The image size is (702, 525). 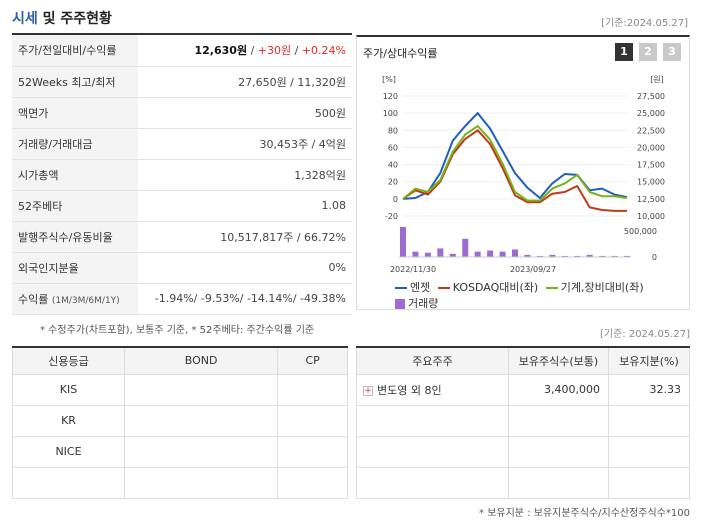 What do you see at coordinates (75, 237) in the screenshot?
I see `row-label: 발행주식수/유동비율` at bounding box center [75, 237].